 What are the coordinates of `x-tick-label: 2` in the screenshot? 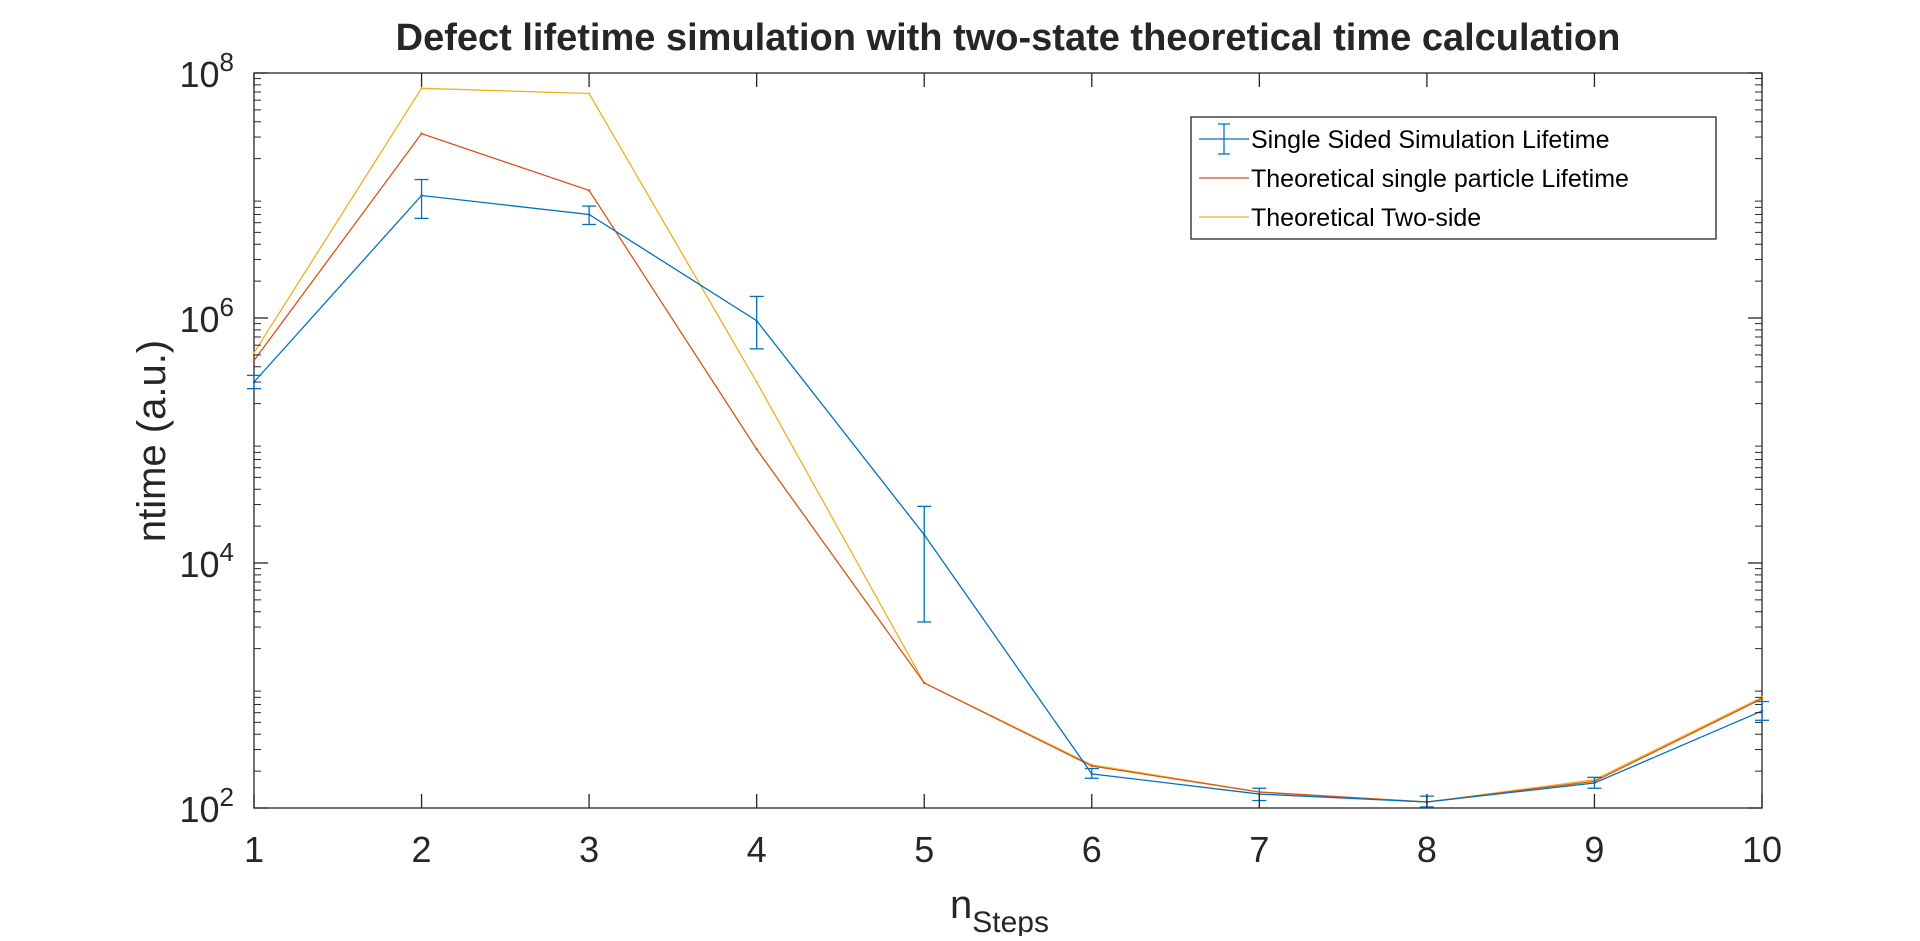 It's located at (422, 849).